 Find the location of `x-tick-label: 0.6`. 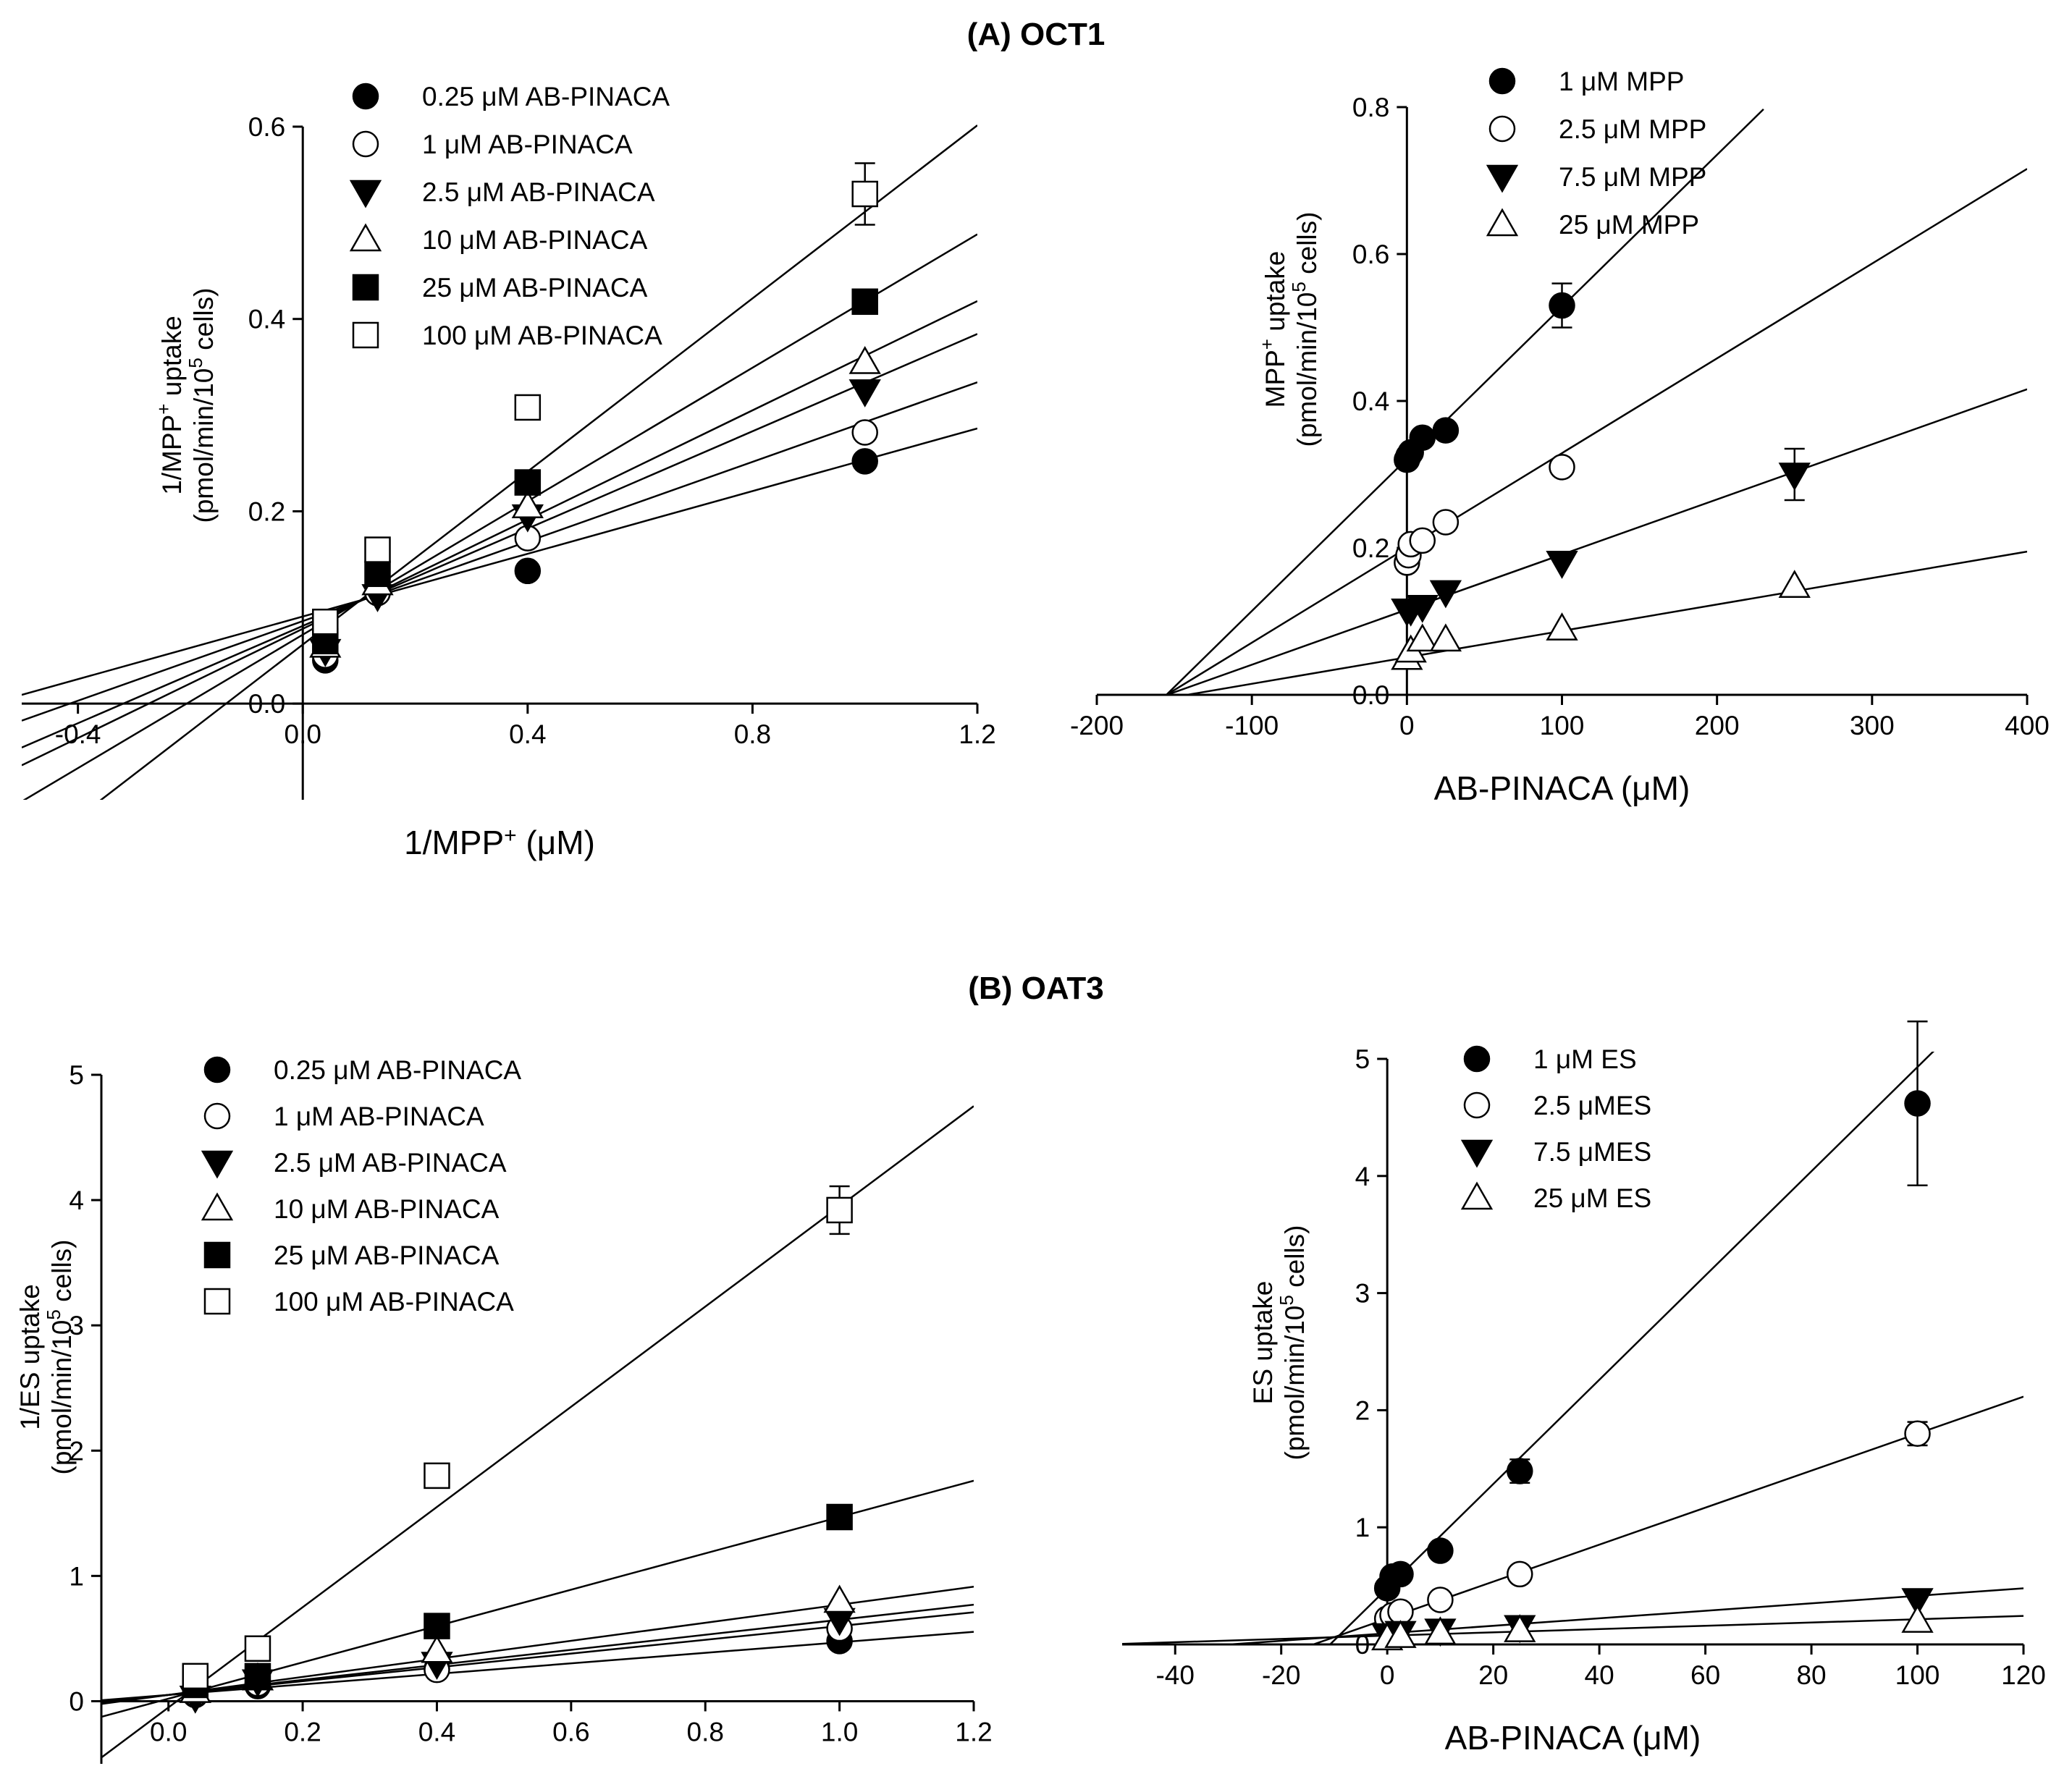

x-tick-label: 0.6 is located at coordinates (570, 1731).